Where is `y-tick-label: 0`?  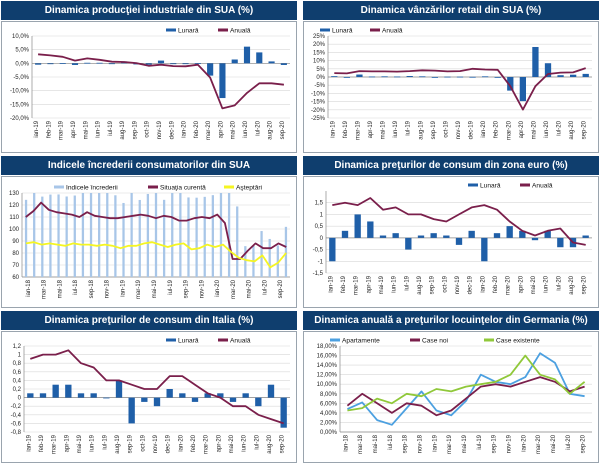
y-tick-label: 0 is located at coordinates (322, 239).